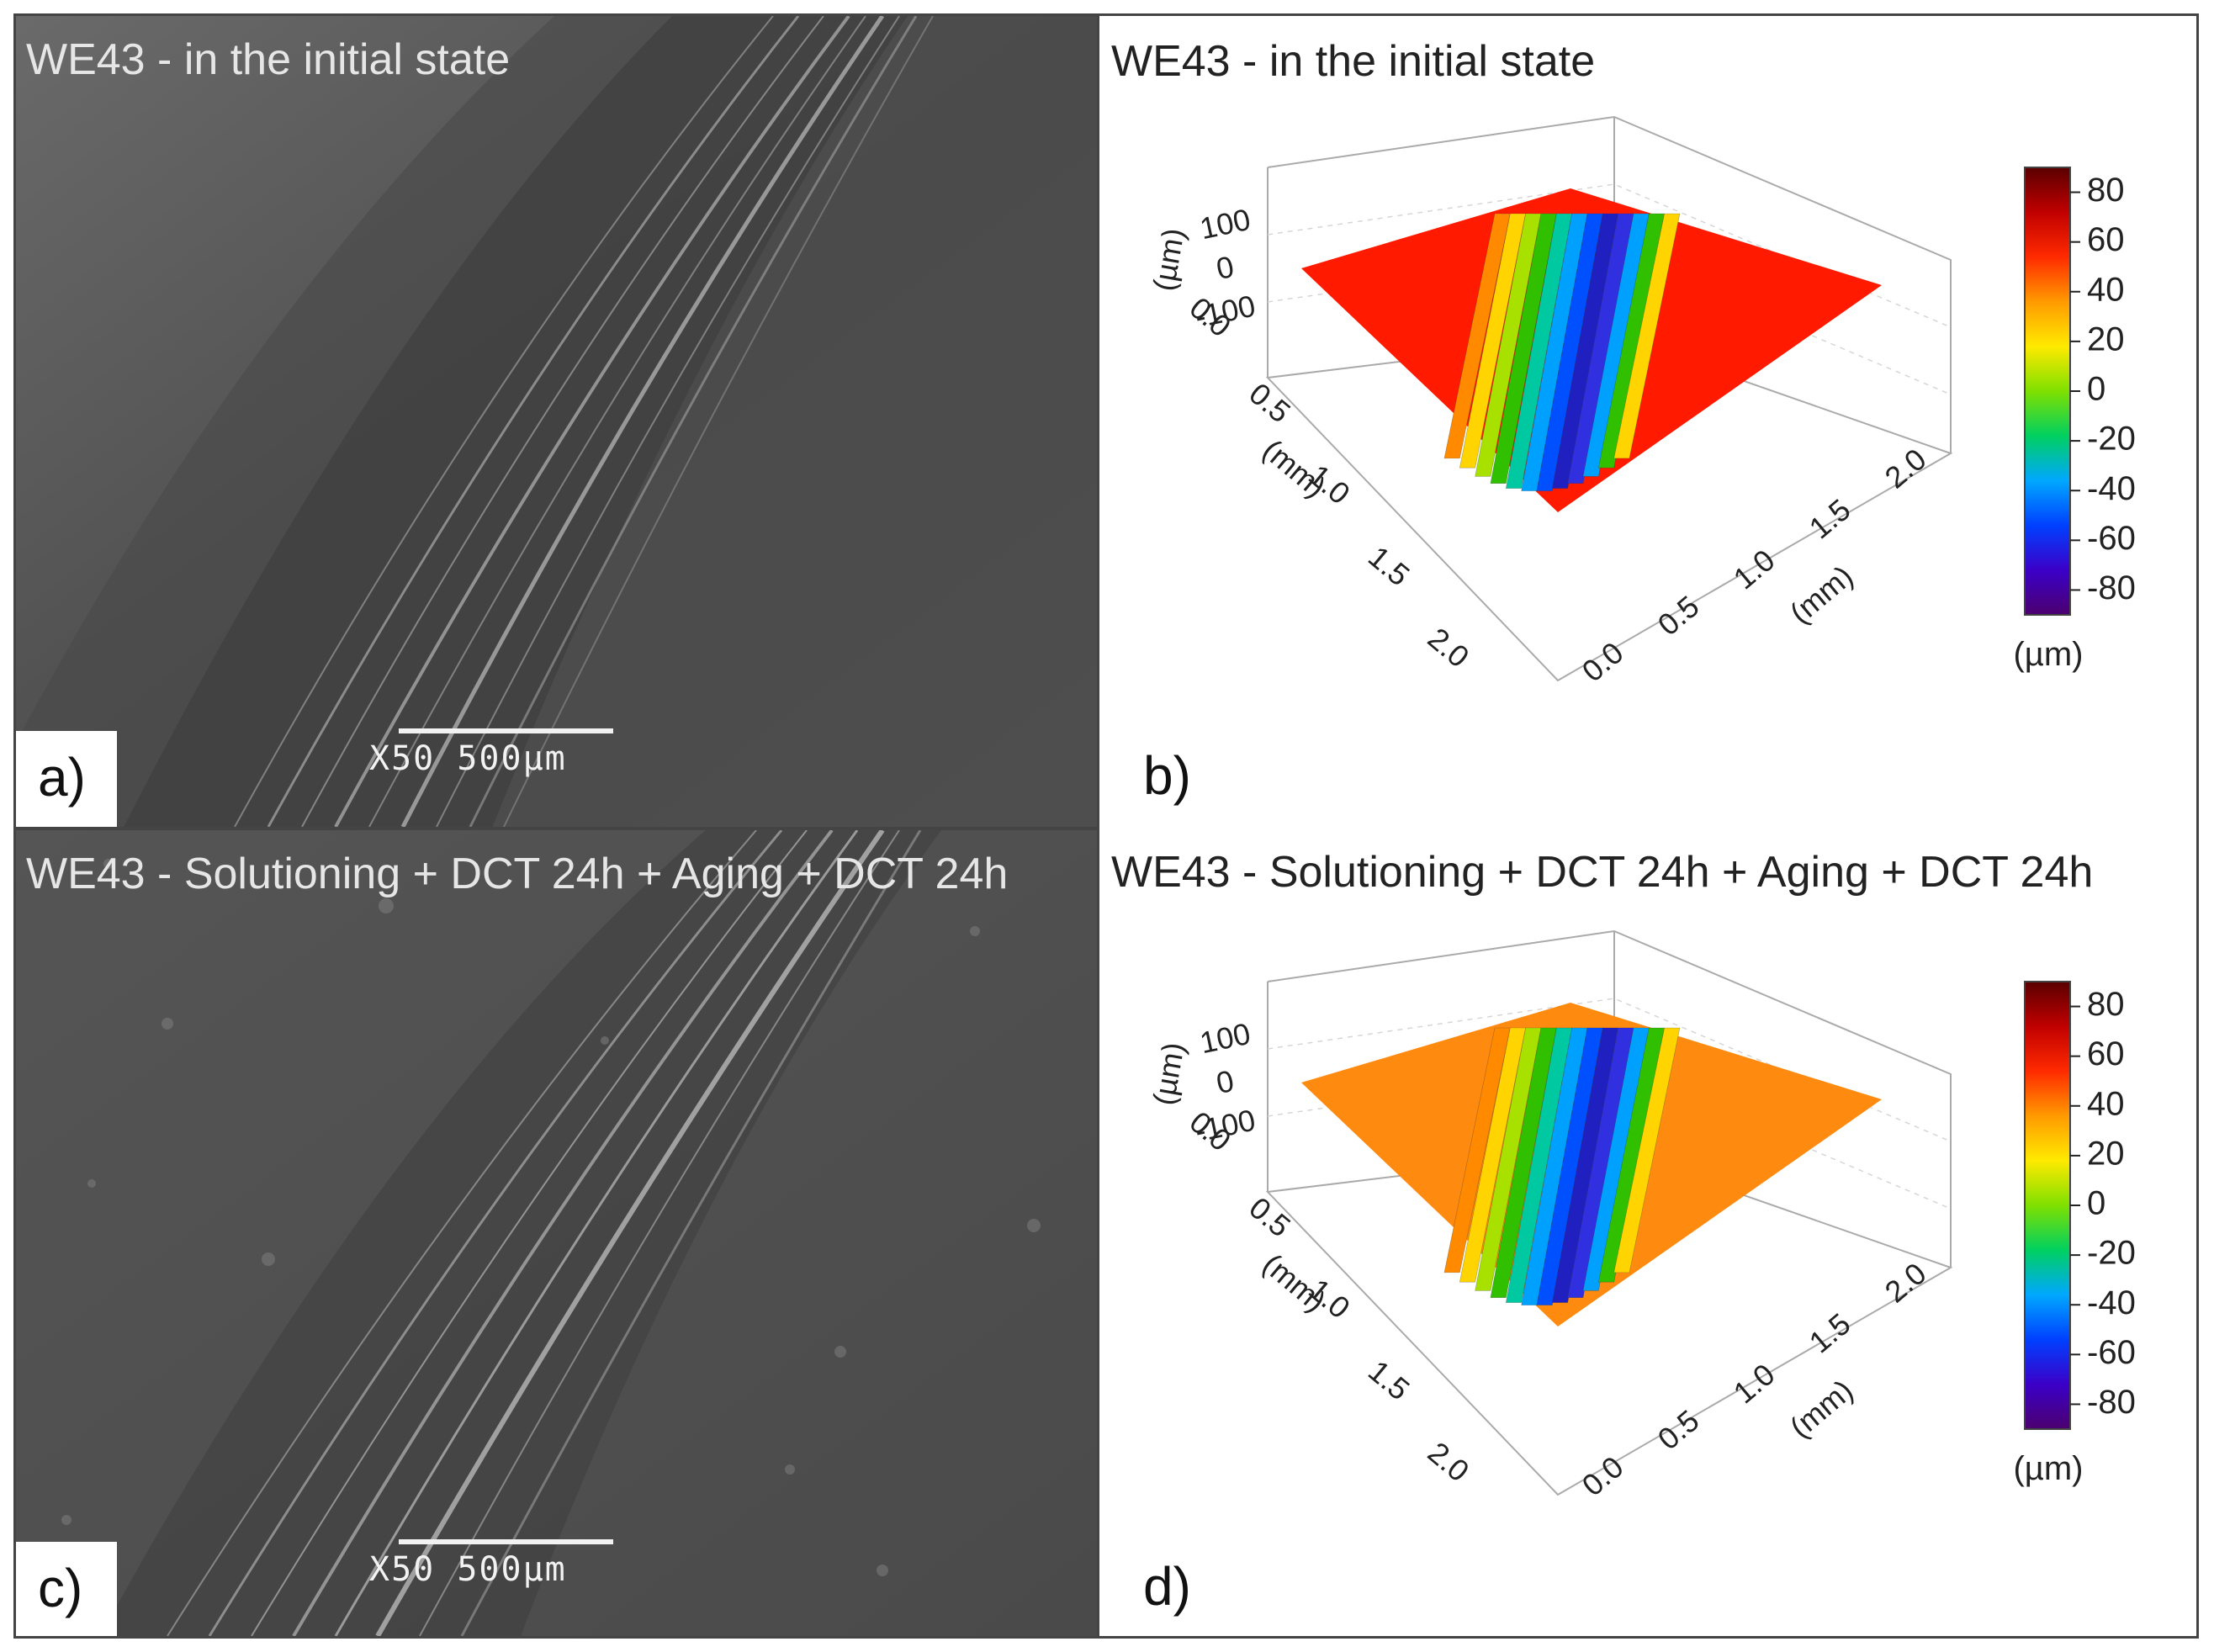 Image resolution: width=2214 pixels, height=1652 pixels. I want to click on panel-label-c: c), so click(66, 1589).